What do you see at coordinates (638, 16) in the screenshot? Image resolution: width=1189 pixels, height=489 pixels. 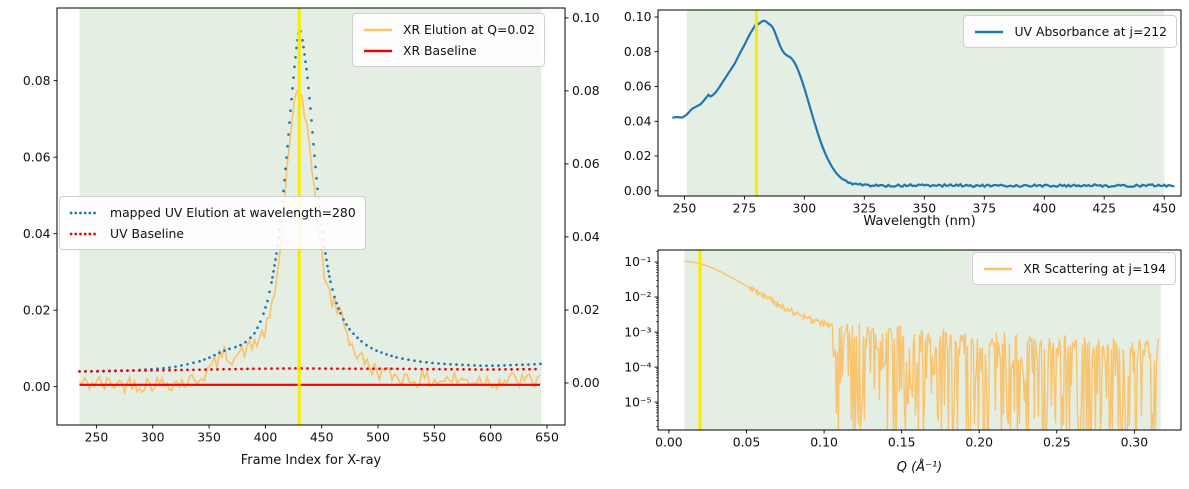 I see `y-tick-label: 0.10` at bounding box center [638, 16].